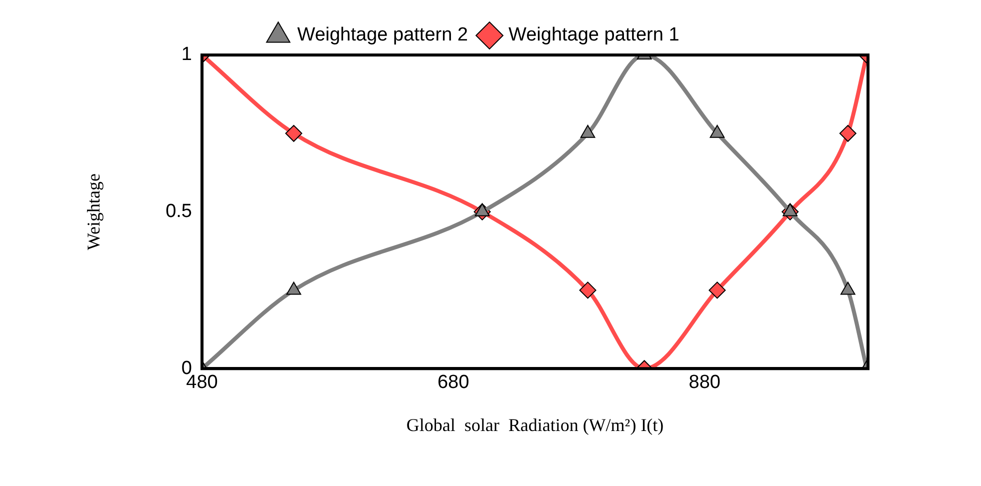 This screenshot has width=981, height=486. What do you see at coordinates (382, 35) in the screenshot?
I see `legend-label: Weightage pattern 2` at bounding box center [382, 35].